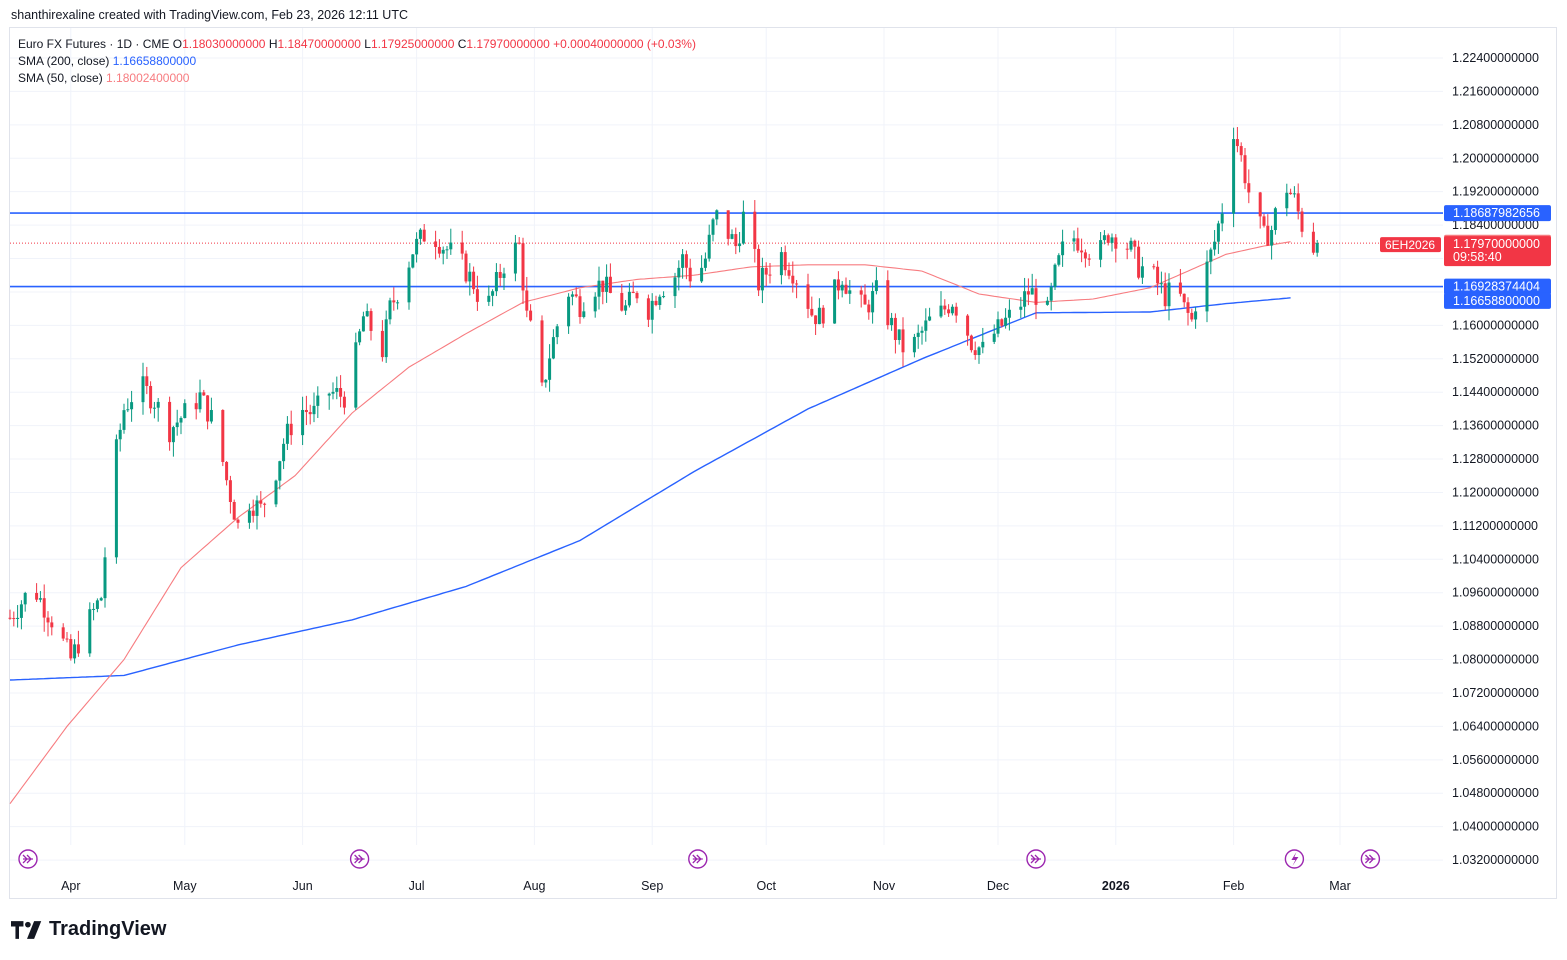 The width and height of the screenshot is (1567, 960). I want to click on legend-sma200-row: SMA (200, close) 1.16658800000, so click(357, 61).